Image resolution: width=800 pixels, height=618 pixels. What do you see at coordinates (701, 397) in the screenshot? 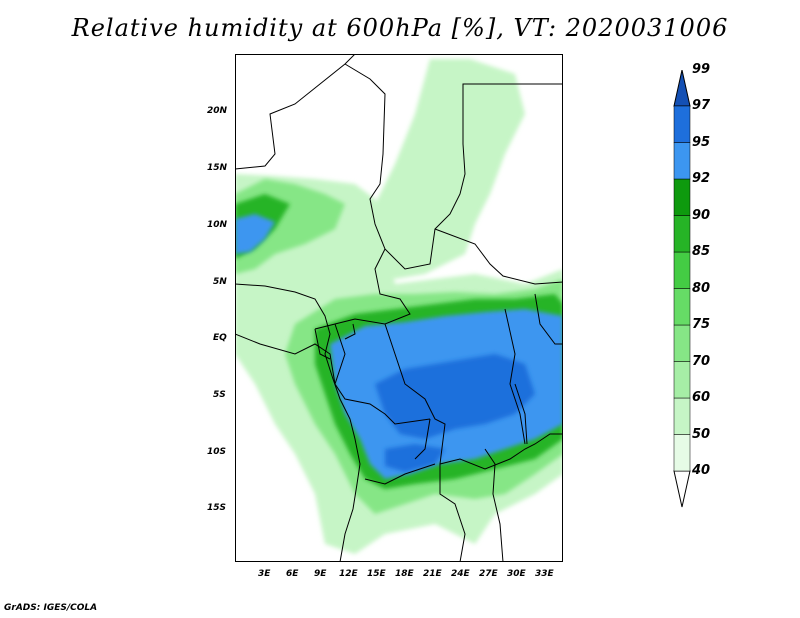
I see `colorbar-label: 60` at bounding box center [701, 397].